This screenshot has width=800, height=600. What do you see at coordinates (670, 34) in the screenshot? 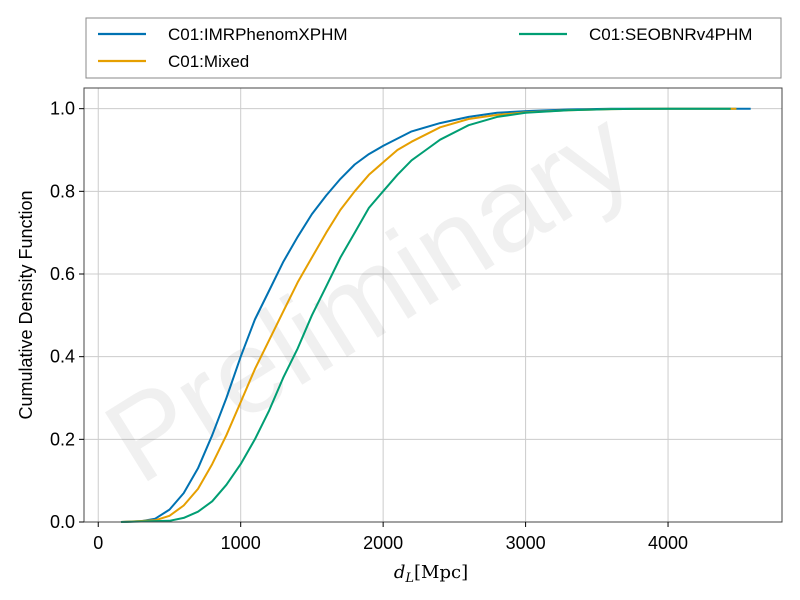
I see `legend-label-seobnrv4phm: C01:SEOBNRv4PHM` at bounding box center [670, 34].